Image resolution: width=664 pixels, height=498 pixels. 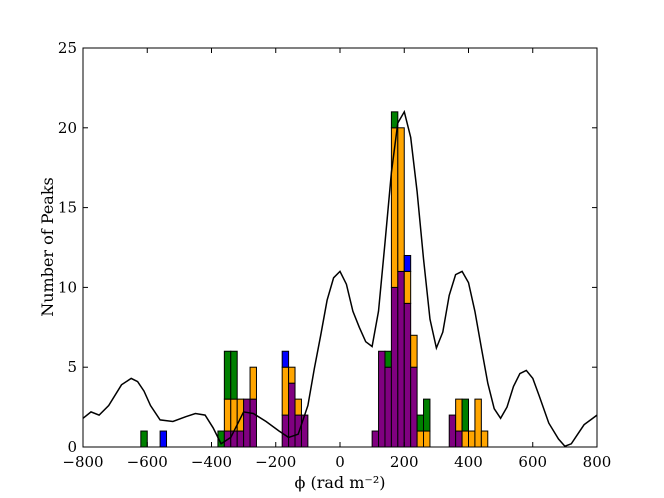 What do you see at coordinates (72, 367) in the screenshot?
I see `y-tick-label: 5` at bounding box center [72, 367].